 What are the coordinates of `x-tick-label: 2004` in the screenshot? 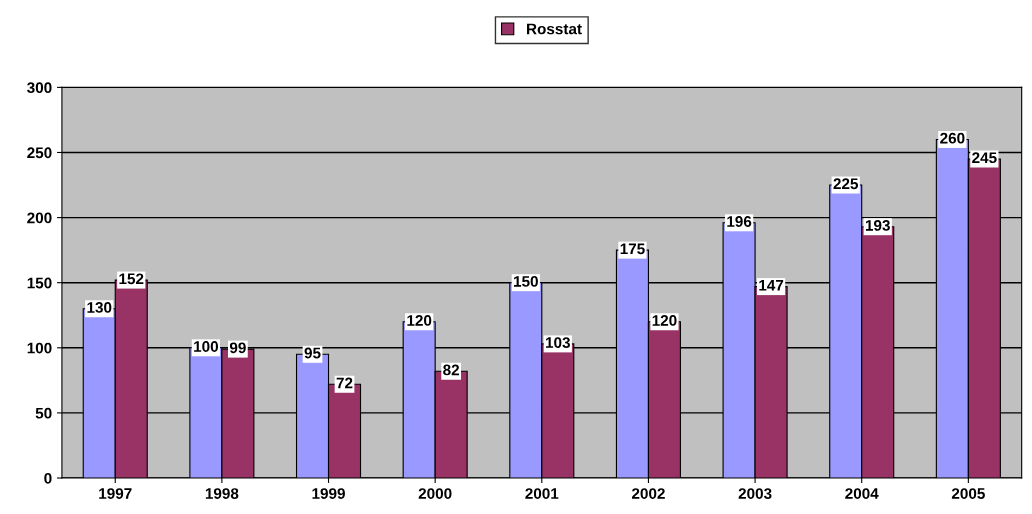 It's located at (862, 493).